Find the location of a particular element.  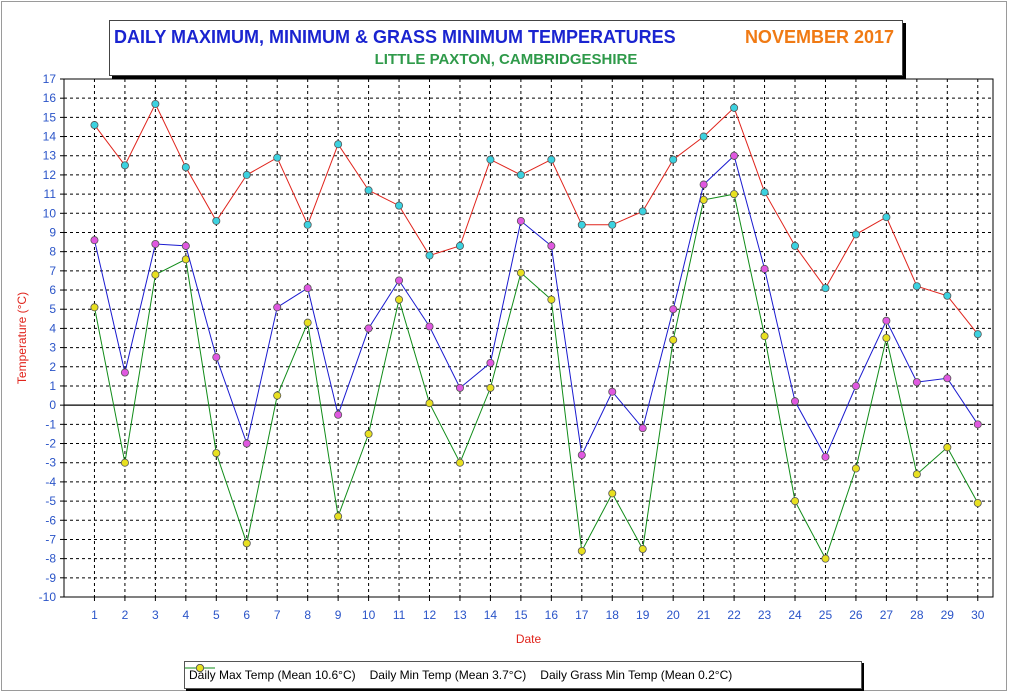

x-tick-label: 13 is located at coordinates (460, 615).